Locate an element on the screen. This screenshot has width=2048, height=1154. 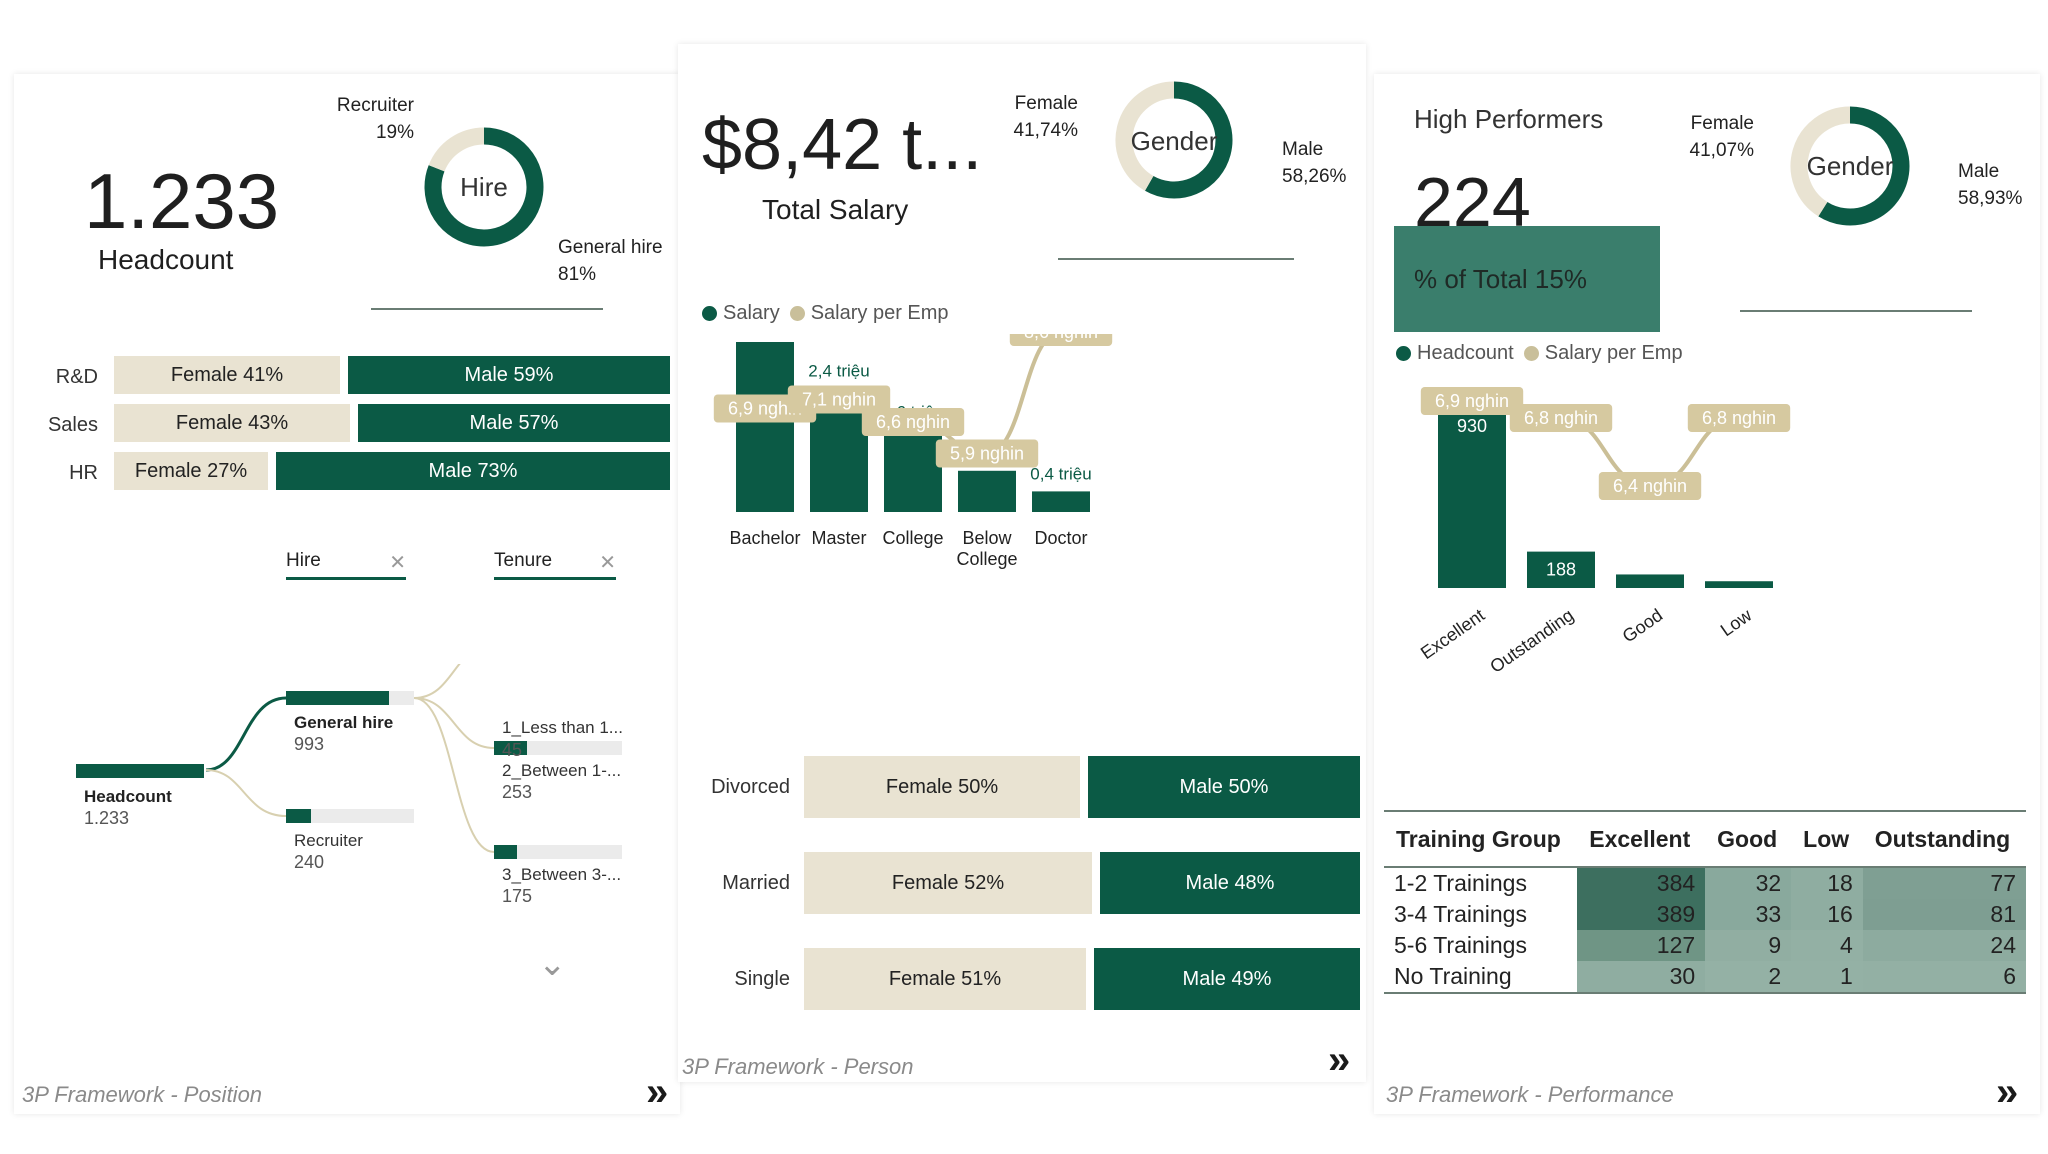
dept-rd-female-bar: Female 41% is located at coordinates (227, 375).